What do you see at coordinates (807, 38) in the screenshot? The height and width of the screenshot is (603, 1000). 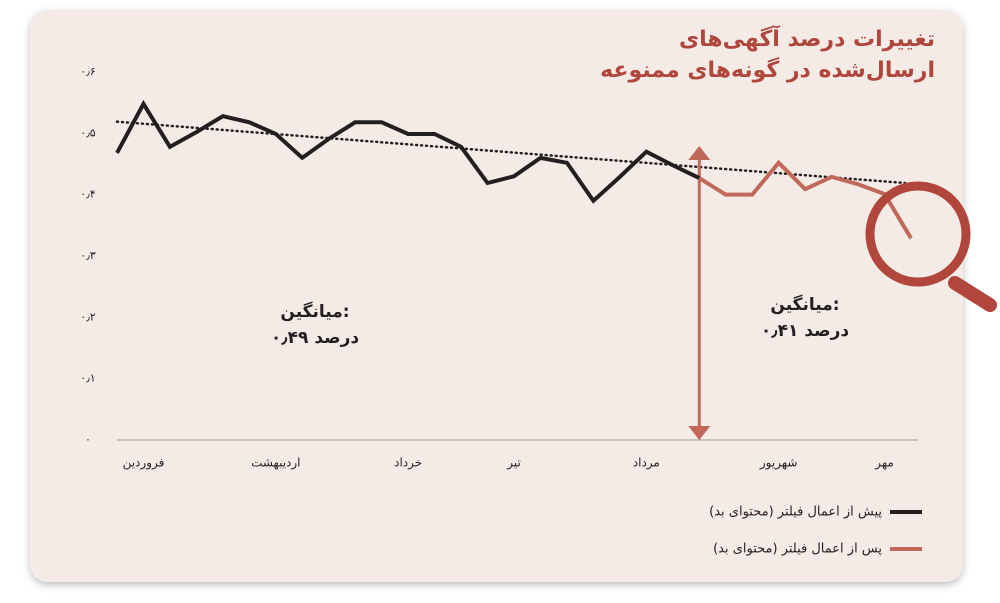 I see `chart-title: تغییرات درصد آگهی‌های` at bounding box center [807, 38].